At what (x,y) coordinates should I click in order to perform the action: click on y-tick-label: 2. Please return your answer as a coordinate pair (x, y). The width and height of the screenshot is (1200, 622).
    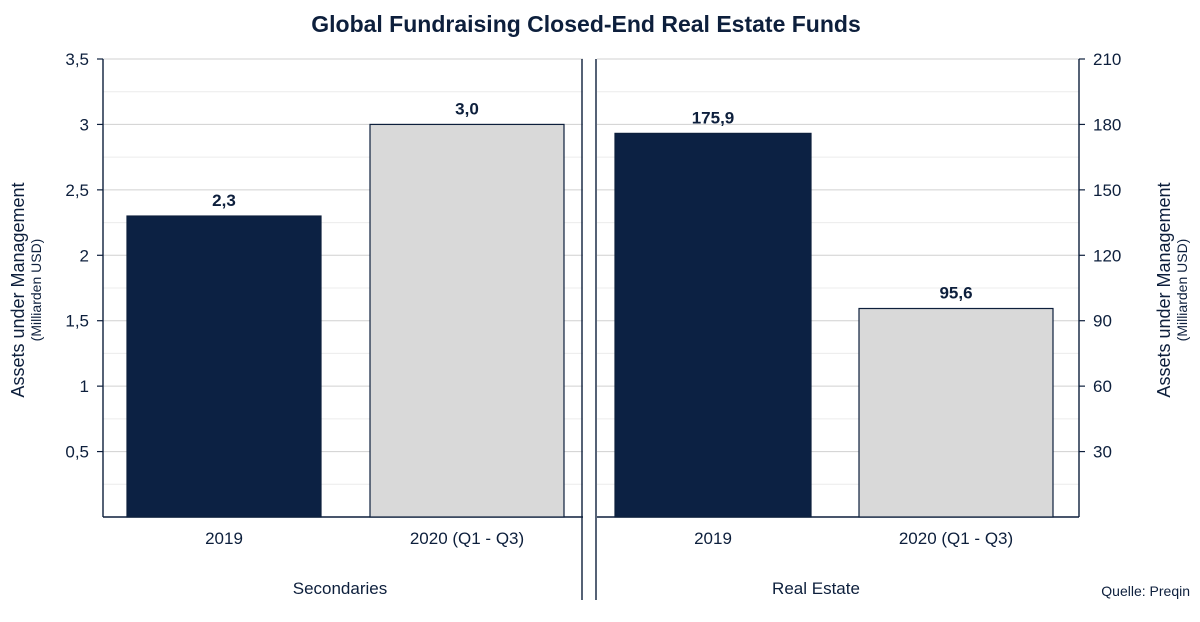
    Looking at the image, I should click on (84, 255).